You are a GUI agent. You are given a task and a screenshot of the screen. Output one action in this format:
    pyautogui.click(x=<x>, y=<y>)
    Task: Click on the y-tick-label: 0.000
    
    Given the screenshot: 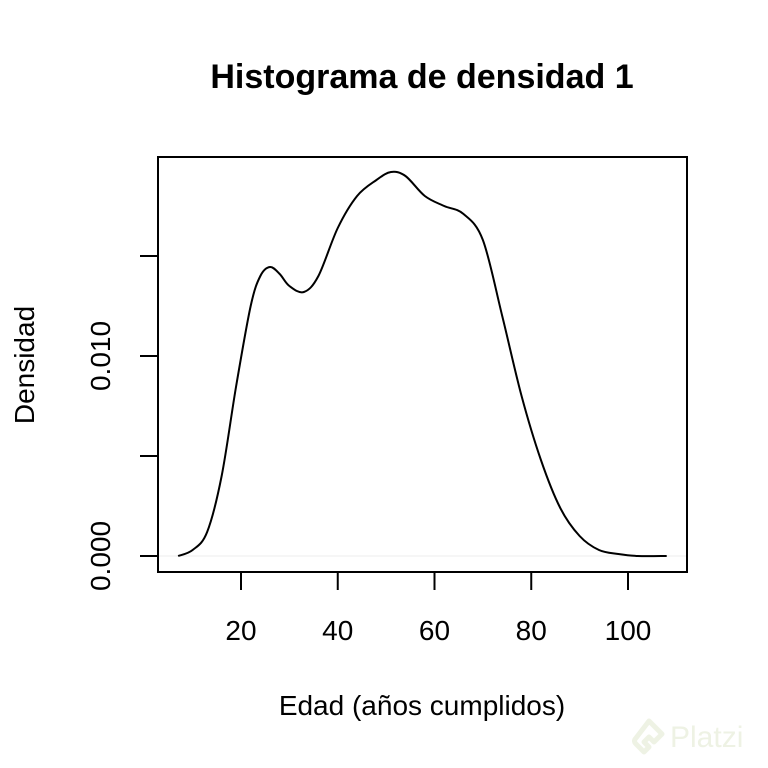 What is the action you would take?
    pyautogui.click(x=100, y=556)
    